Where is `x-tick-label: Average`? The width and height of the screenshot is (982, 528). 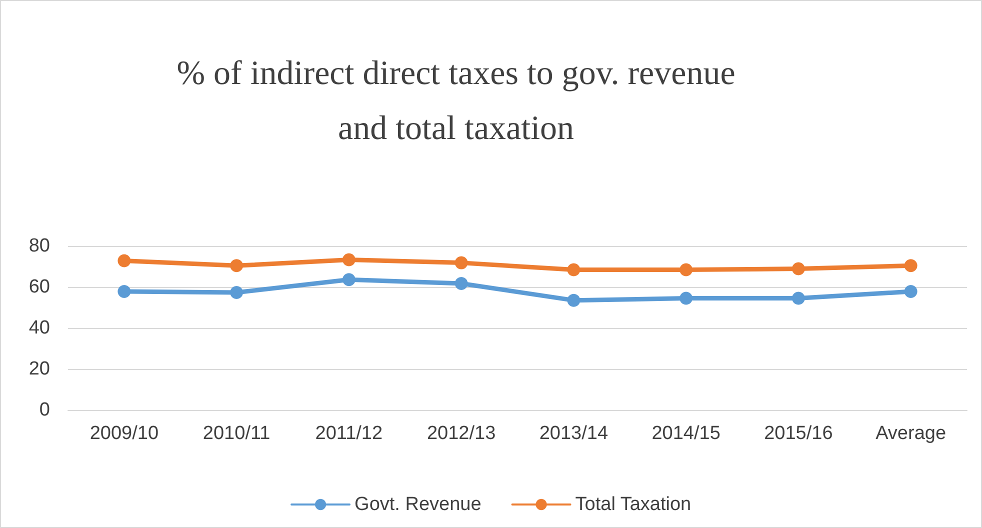
x-tick-label: Average is located at coordinates (911, 433).